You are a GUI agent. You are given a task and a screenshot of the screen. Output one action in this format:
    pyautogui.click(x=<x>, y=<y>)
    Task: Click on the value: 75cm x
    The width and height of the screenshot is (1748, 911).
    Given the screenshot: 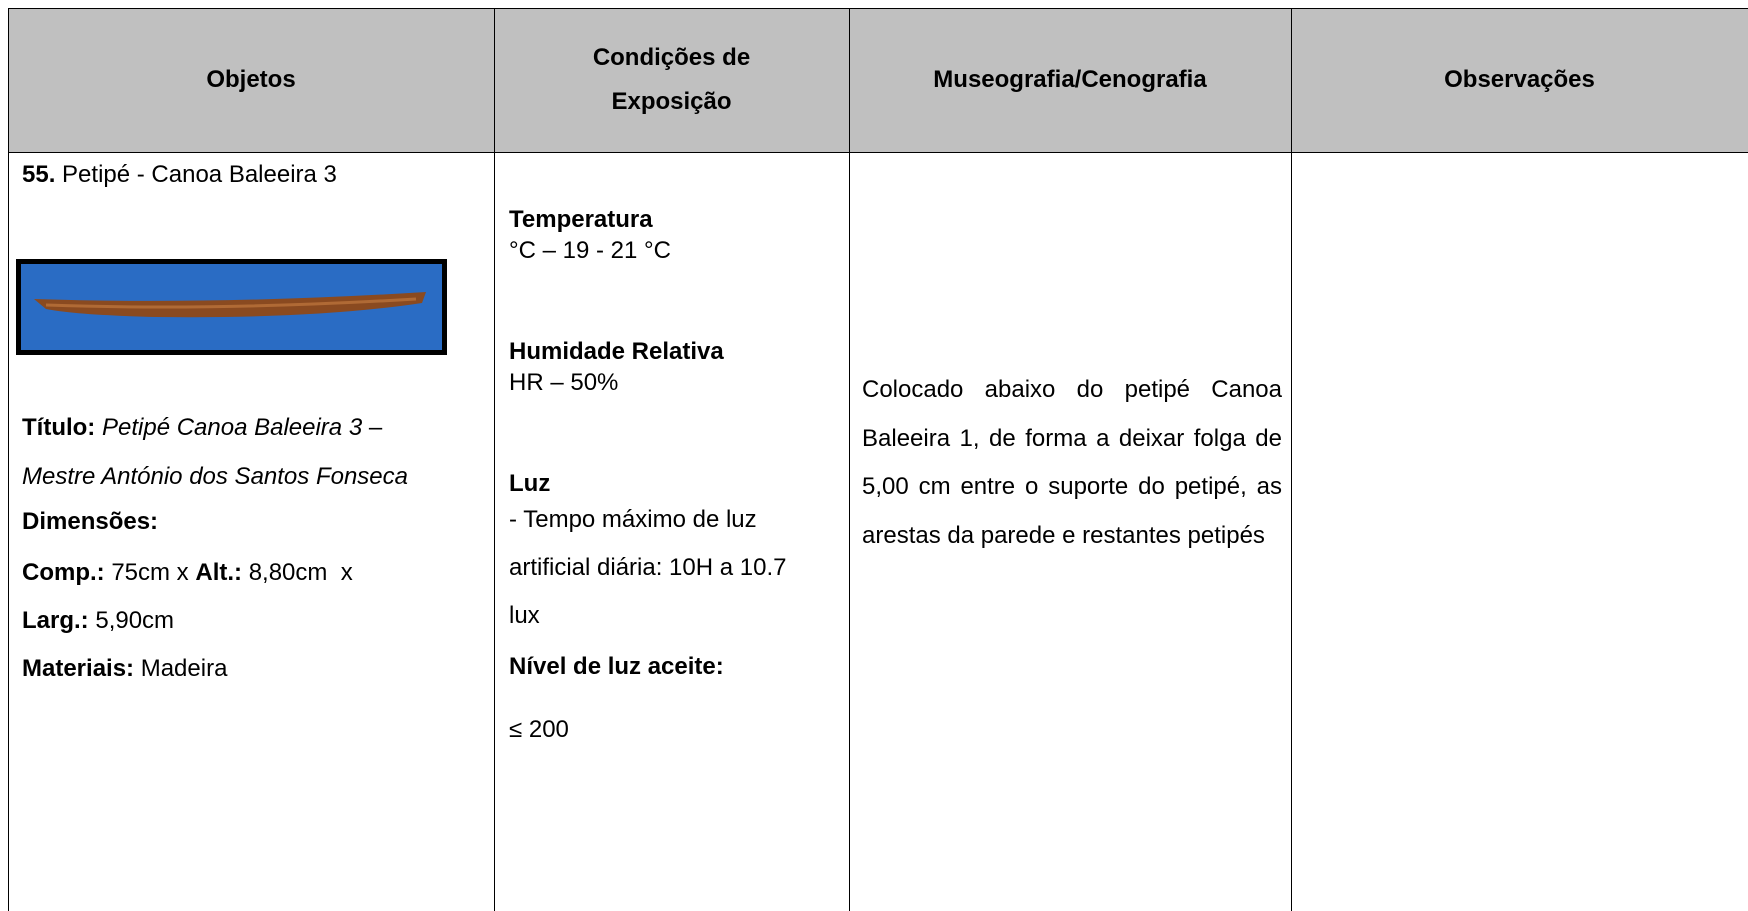 What is the action you would take?
    pyautogui.click(x=150, y=572)
    